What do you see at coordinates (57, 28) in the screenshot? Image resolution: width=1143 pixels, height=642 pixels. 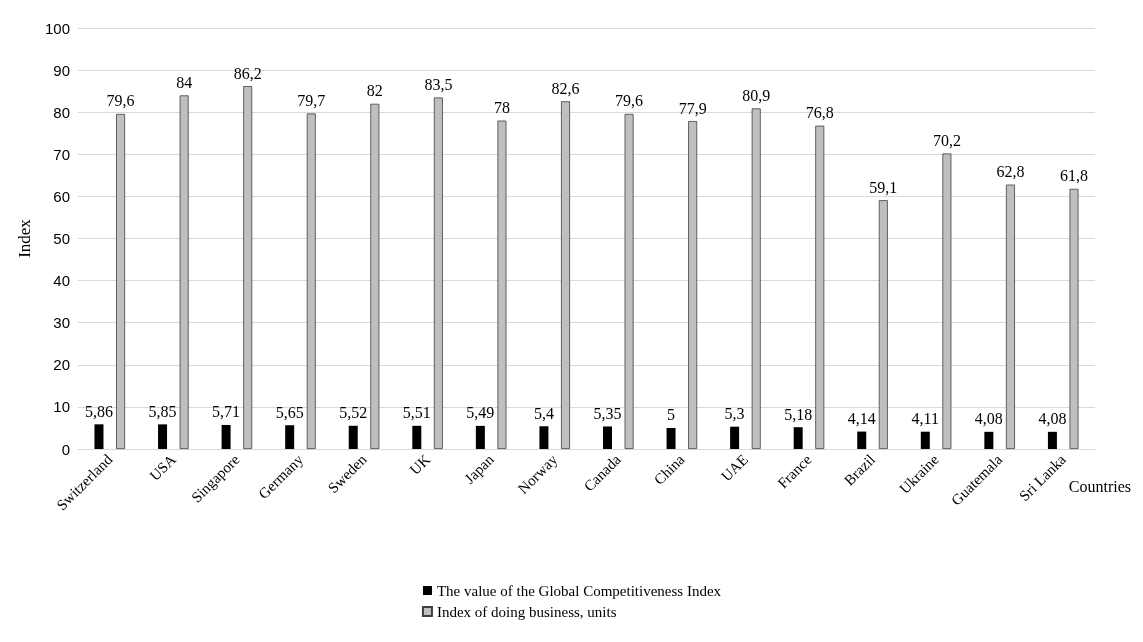 I see `y-tick-label: 100` at bounding box center [57, 28].